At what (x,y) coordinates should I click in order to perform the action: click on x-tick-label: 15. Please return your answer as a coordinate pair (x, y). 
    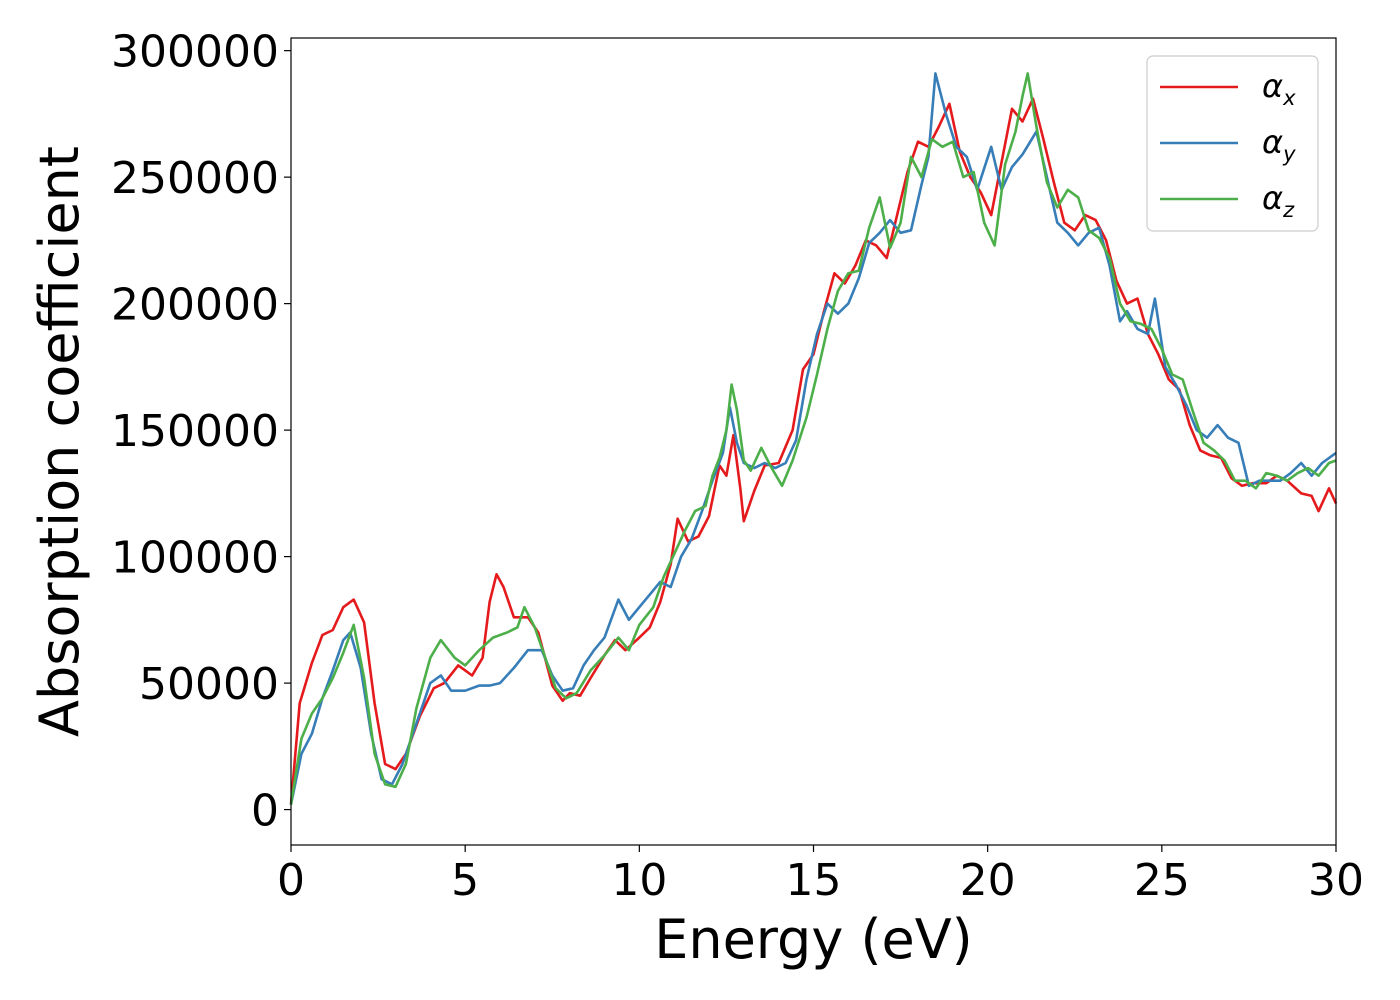
    Looking at the image, I should click on (814, 880).